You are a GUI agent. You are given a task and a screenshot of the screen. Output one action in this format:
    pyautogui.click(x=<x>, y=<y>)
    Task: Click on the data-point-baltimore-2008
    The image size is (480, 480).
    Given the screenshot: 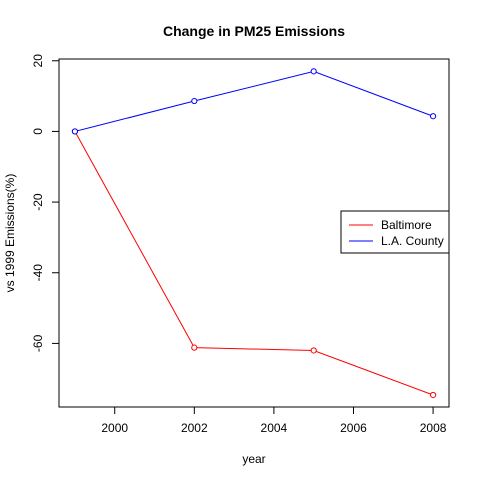 What is the action you would take?
    pyautogui.click(x=433, y=395)
    